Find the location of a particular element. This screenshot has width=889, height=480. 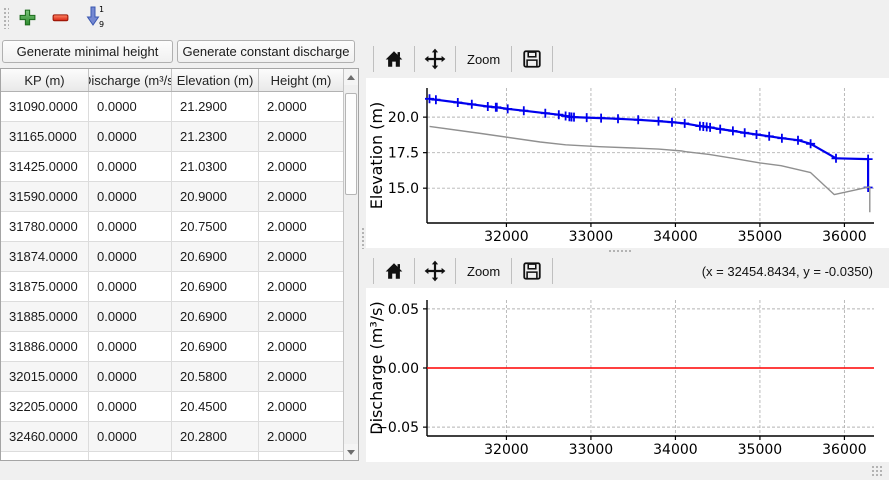

y-tick-label: 15.0 is located at coordinates (403, 189).